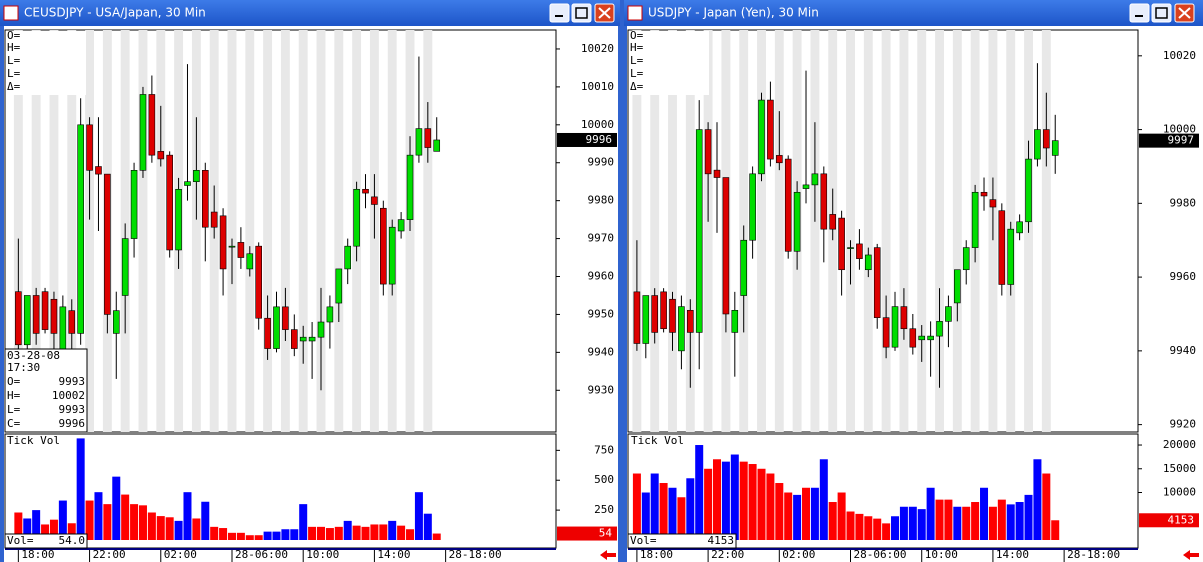 The height and width of the screenshot is (562, 1203). I want to click on y-tick-label: 10020, so click(597, 48).